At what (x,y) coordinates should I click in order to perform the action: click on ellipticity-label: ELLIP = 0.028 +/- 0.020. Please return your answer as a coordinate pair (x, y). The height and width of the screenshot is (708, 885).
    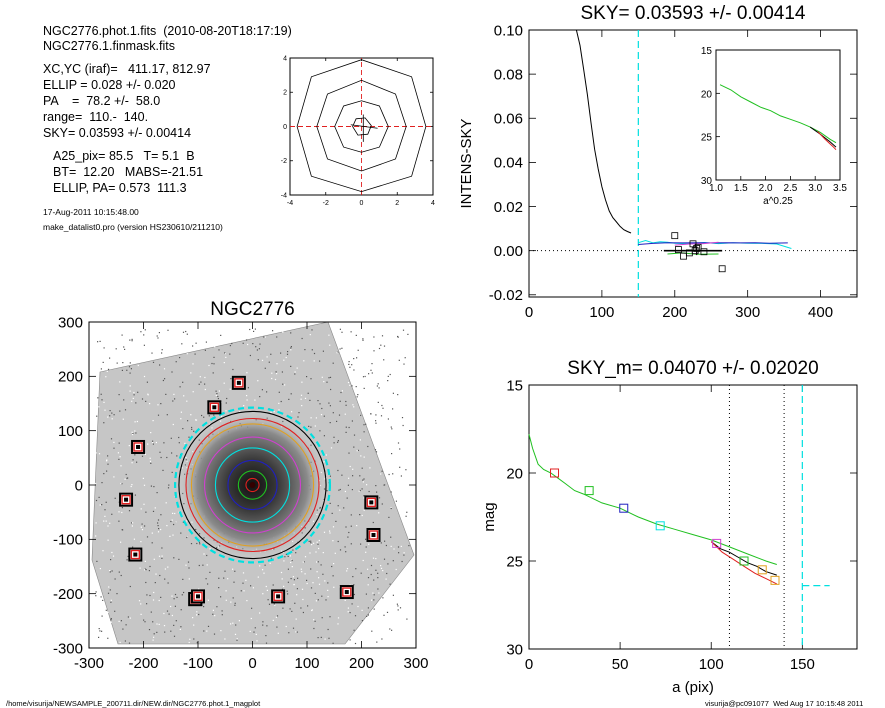
    Looking at the image, I should click on (109, 85).